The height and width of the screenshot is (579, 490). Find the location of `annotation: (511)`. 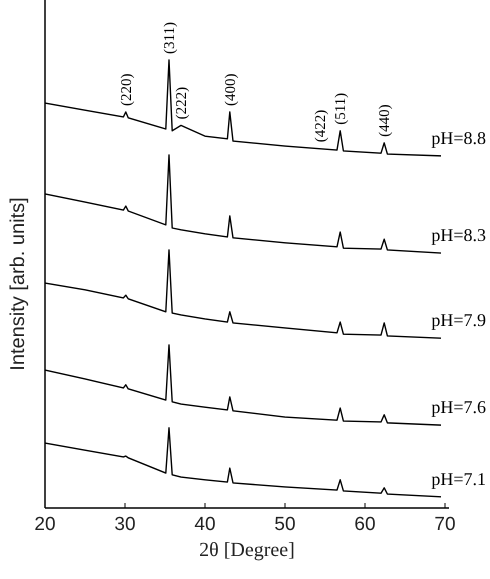

annotation: (511) is located at coordinates (341, 108).